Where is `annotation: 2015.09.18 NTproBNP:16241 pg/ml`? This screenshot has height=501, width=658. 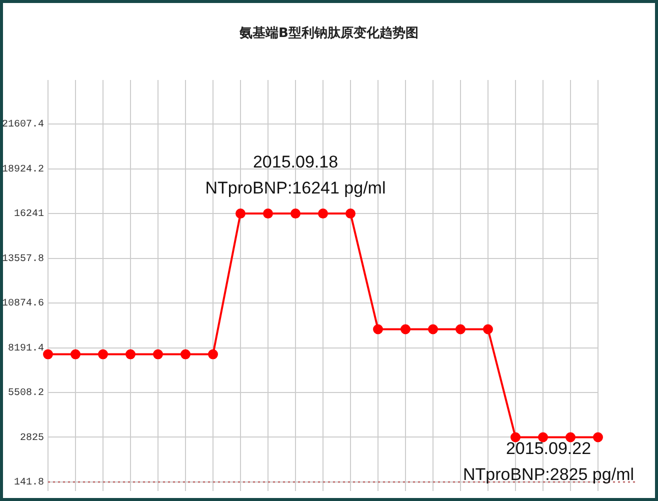 annotation: 2015.09.18 NTproBNP:16241 pg/ml is located at coordinates (295, 175).